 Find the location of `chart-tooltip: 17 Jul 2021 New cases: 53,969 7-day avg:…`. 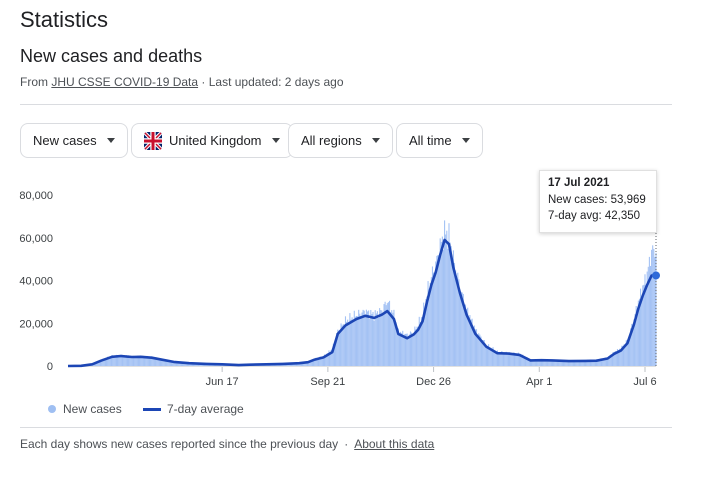

chart-tooltip: 17 Jul 2021 New cases: 53,969 7-day avg:… is located at coordinates (598, 201).